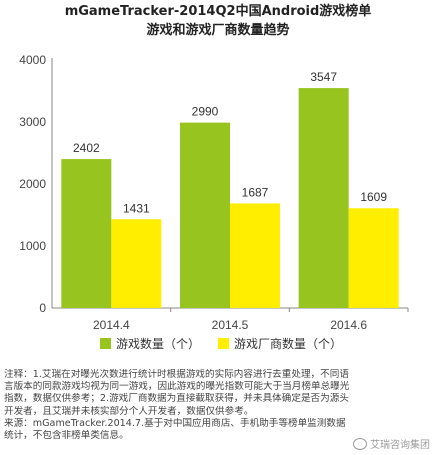 The height and width of the screenshot is (455, 436). I want to click on footnote-line: 指数，数据仅供参考；2.游戏厂商数据为直接截取获得，并未具体确定是否为源头, so click(176, 399).